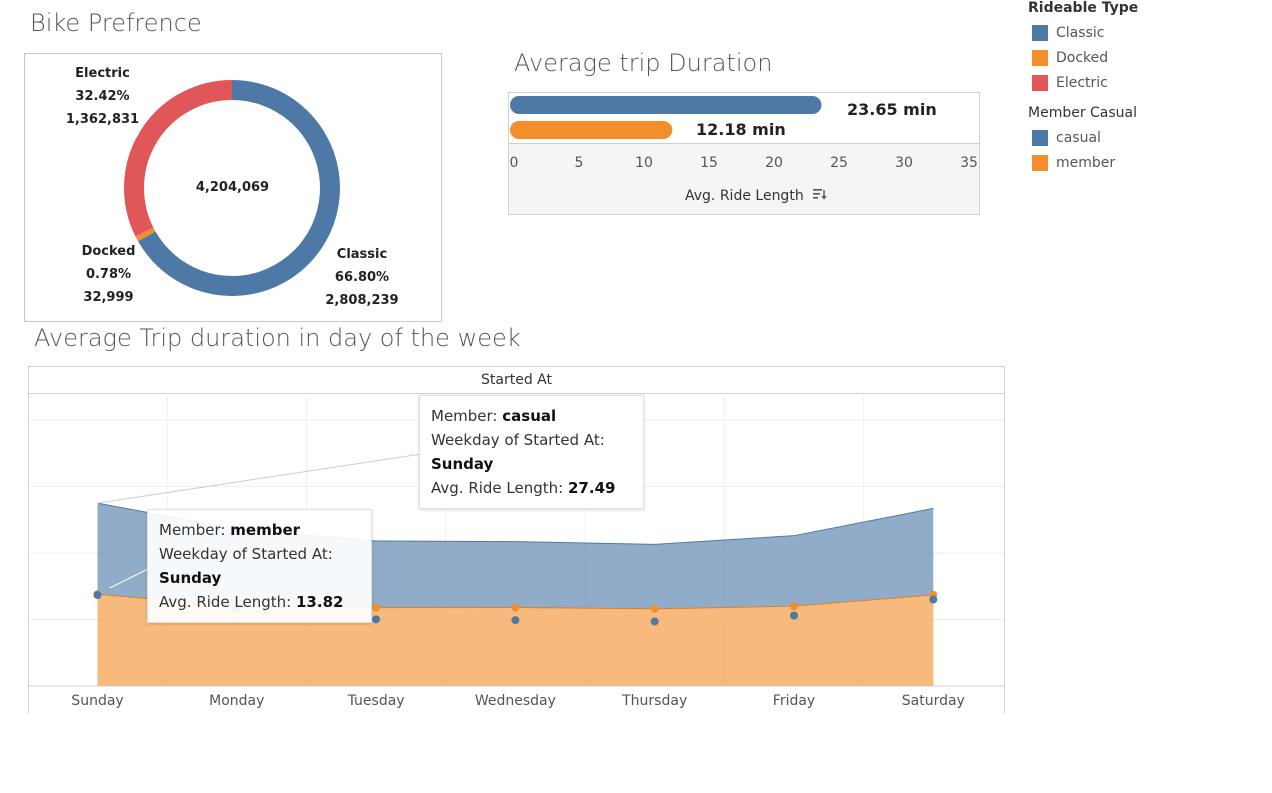  Describe the element at coordinates (744, 196) in the screenshot. I see `bar-axis-title-text: Avg. Ride Length` at that location.